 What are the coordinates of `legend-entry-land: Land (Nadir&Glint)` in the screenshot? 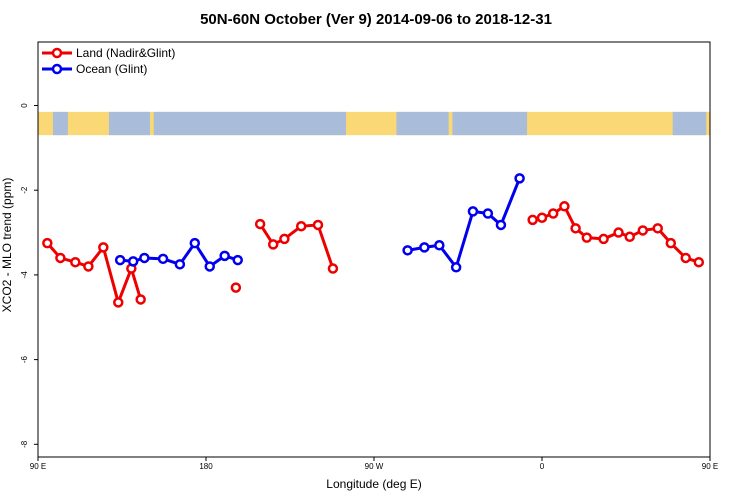 It's located at (108, 53).